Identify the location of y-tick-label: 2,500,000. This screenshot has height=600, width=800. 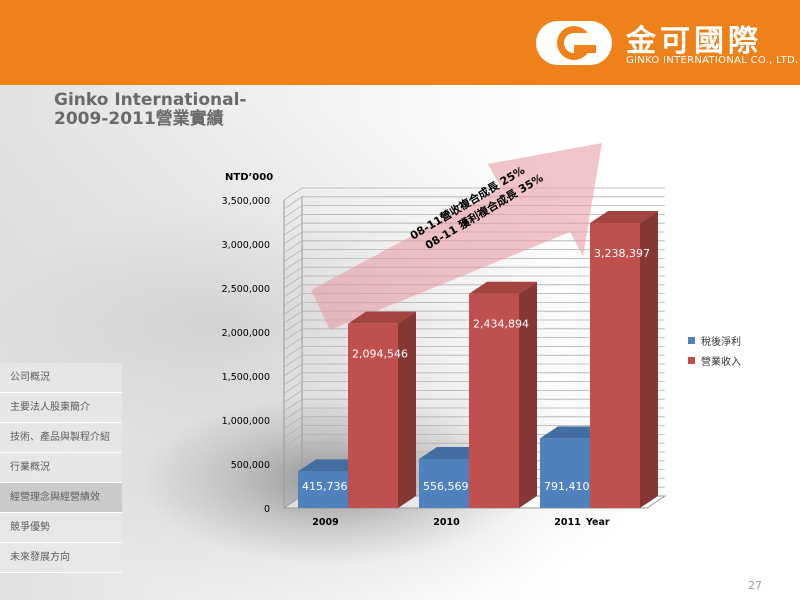
(246, 289).